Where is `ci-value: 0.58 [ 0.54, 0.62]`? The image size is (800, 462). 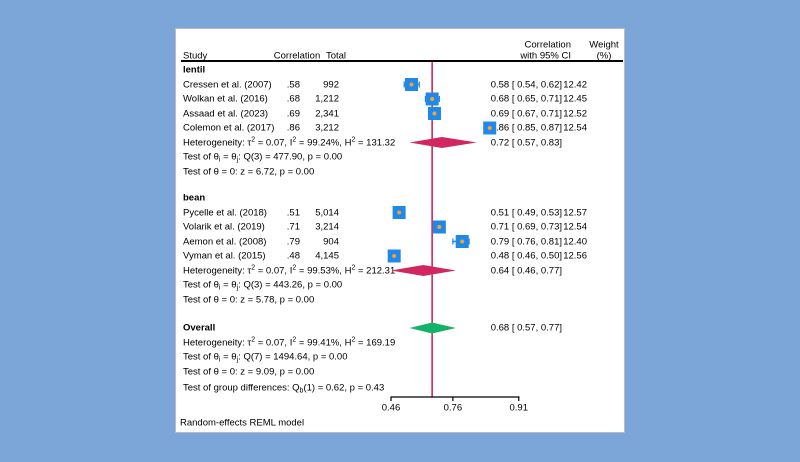
ci-value: 0.58 [ 0.54, 0.62] is located at coordinates (526, 84).